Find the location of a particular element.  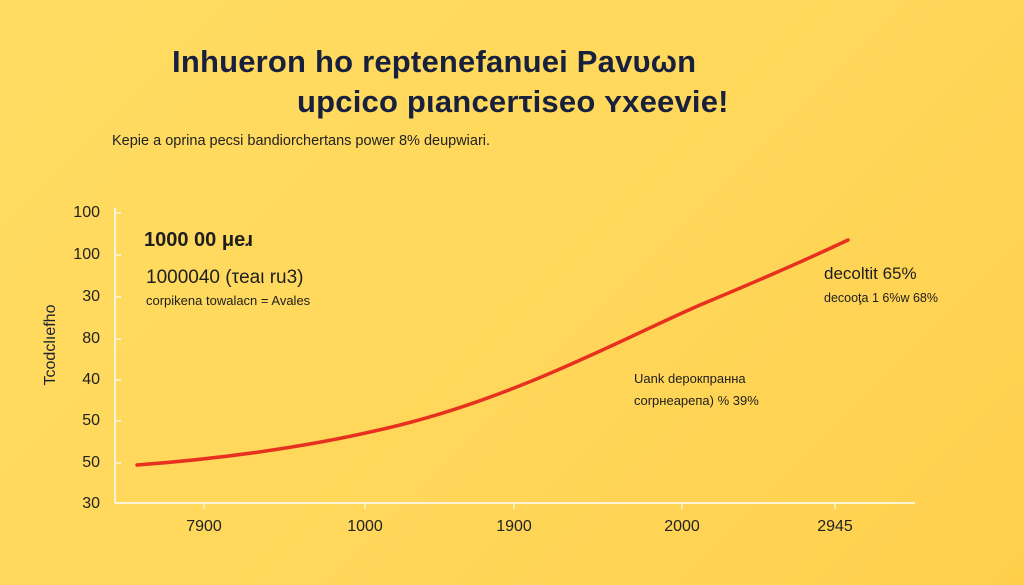

y-tick-marks is located at coordinates (118, 338).